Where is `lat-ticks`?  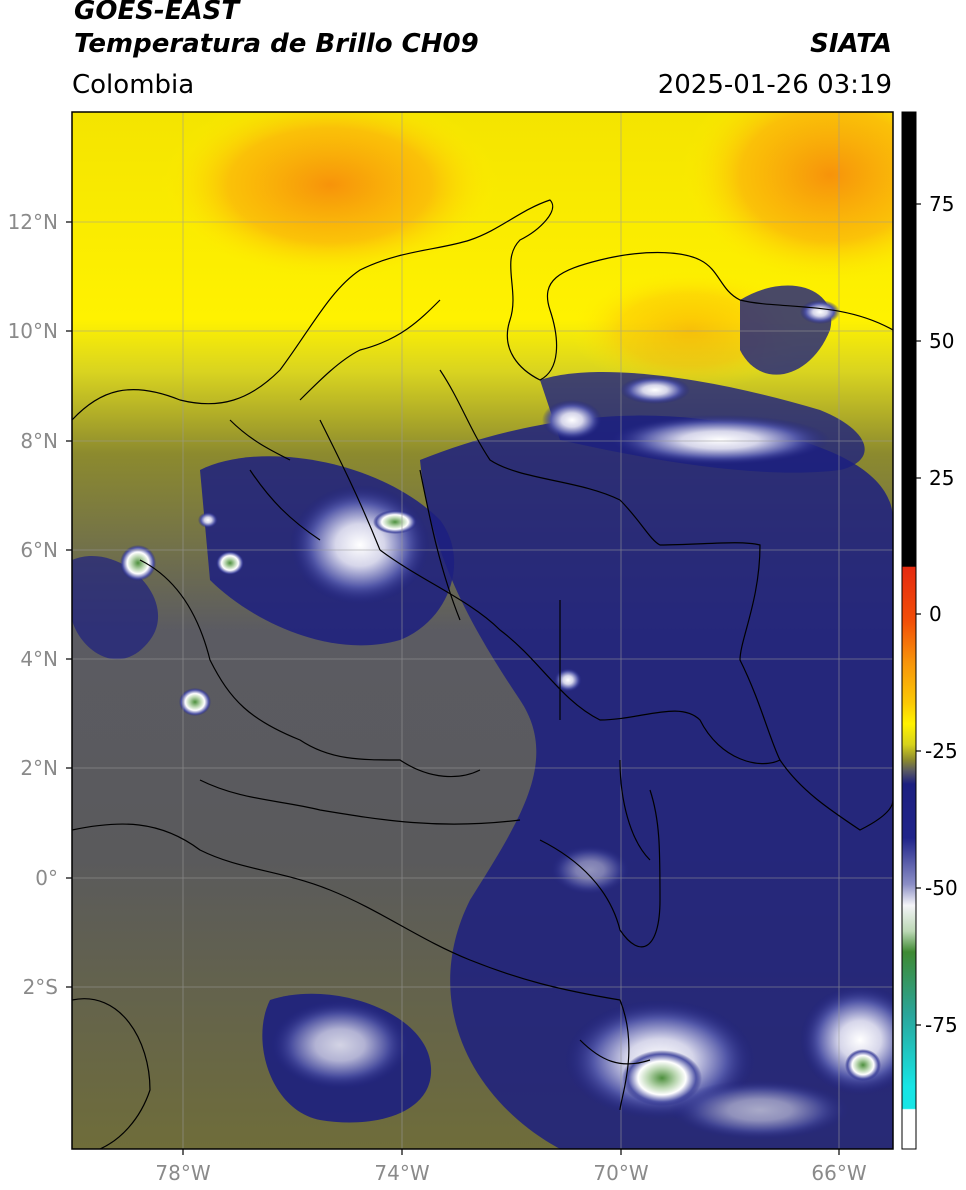
lat-ticks is located at coordinates (69, 604).